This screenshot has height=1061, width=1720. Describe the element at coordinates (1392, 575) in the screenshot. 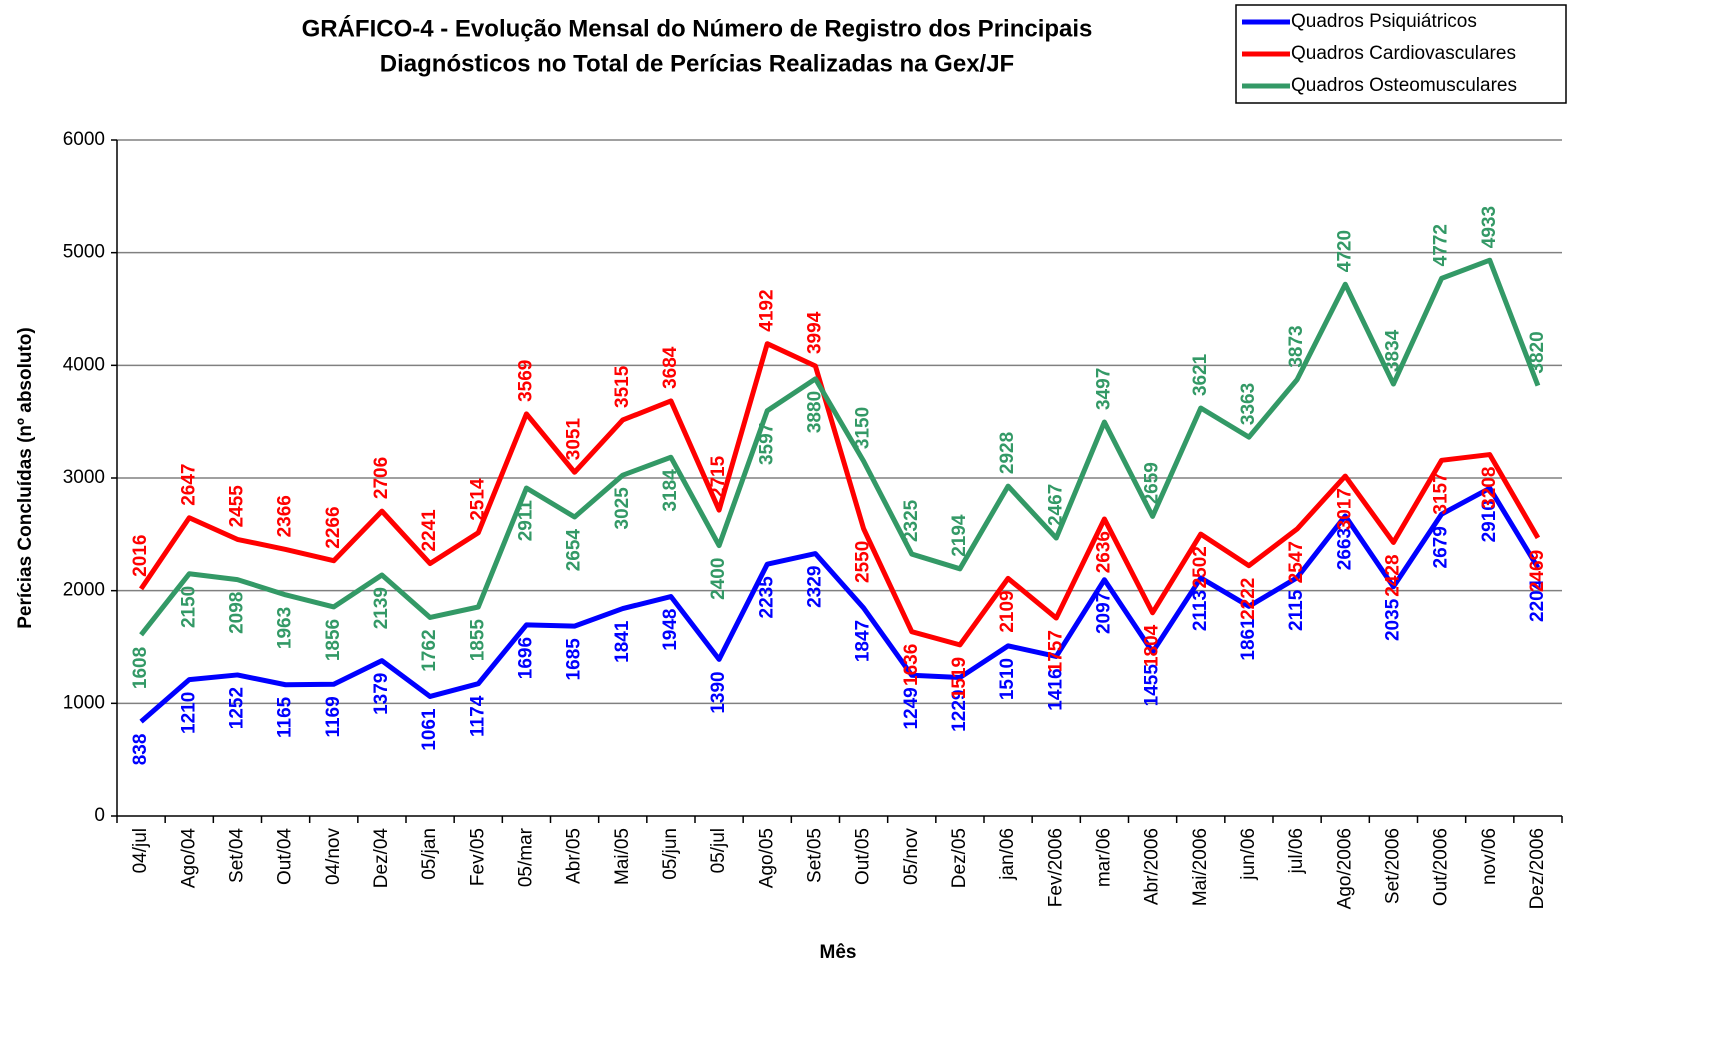

I see `data-label: 2428` at that location.